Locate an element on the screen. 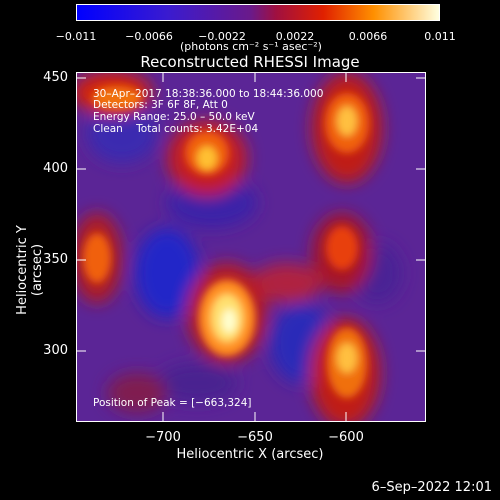  clean-annotation: Clean Total counts: 3.42E+04 is located at coordinates (176, 129).